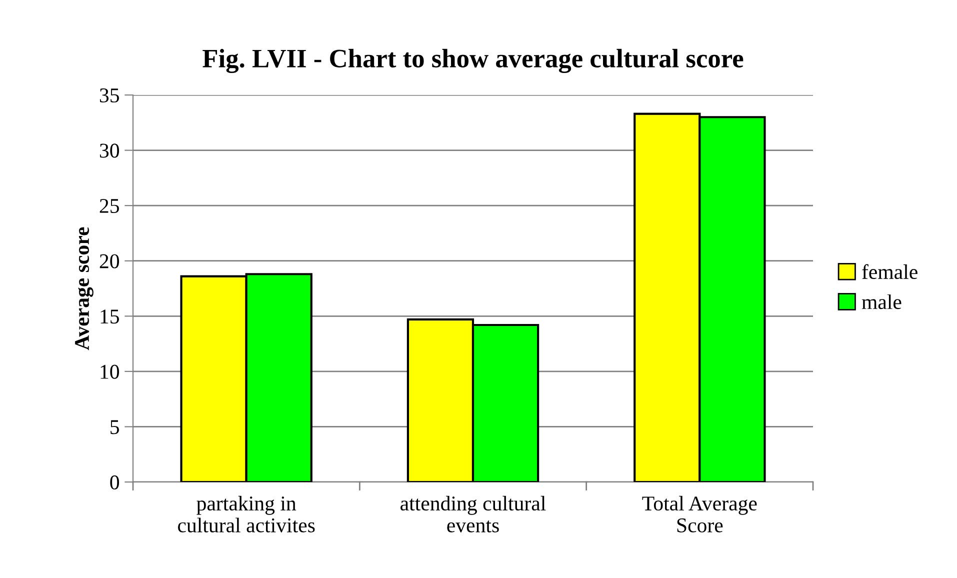 The width and height of the screenshot is (957, 578). Describe the element at coordinates (110, 151) in the screenshot. I see `y-tick-label: 30` at that location.